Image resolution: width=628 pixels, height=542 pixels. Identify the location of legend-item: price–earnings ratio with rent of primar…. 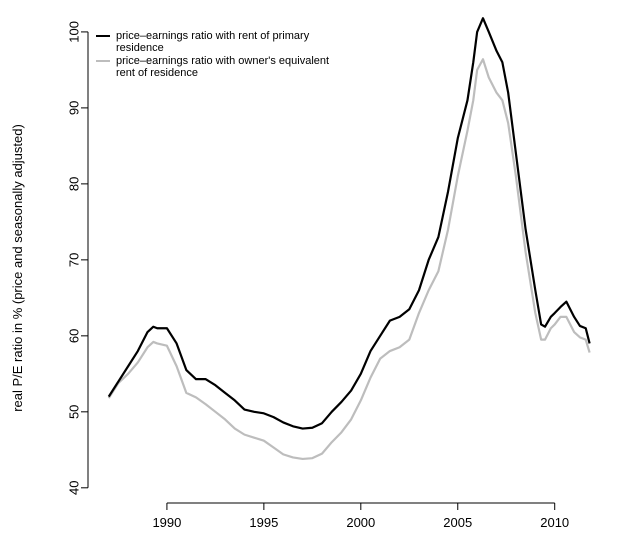
(261, 42).